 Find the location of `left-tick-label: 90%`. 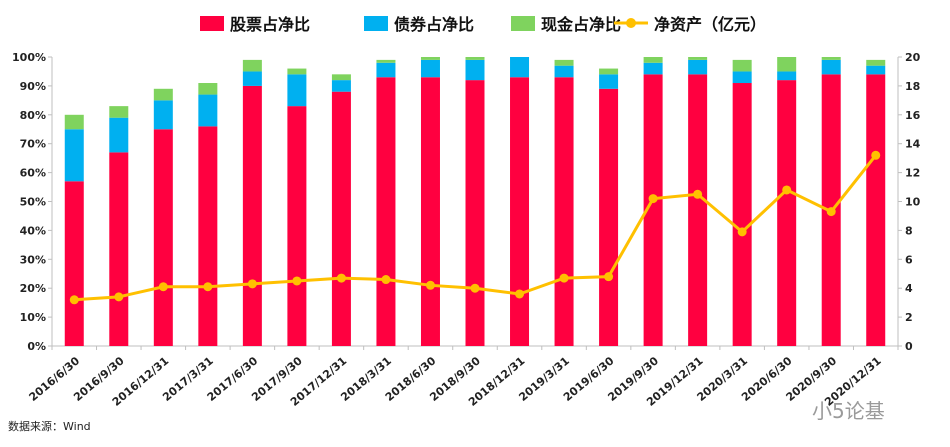

left-tick-label: 90% is located at coordinates (33, 86).